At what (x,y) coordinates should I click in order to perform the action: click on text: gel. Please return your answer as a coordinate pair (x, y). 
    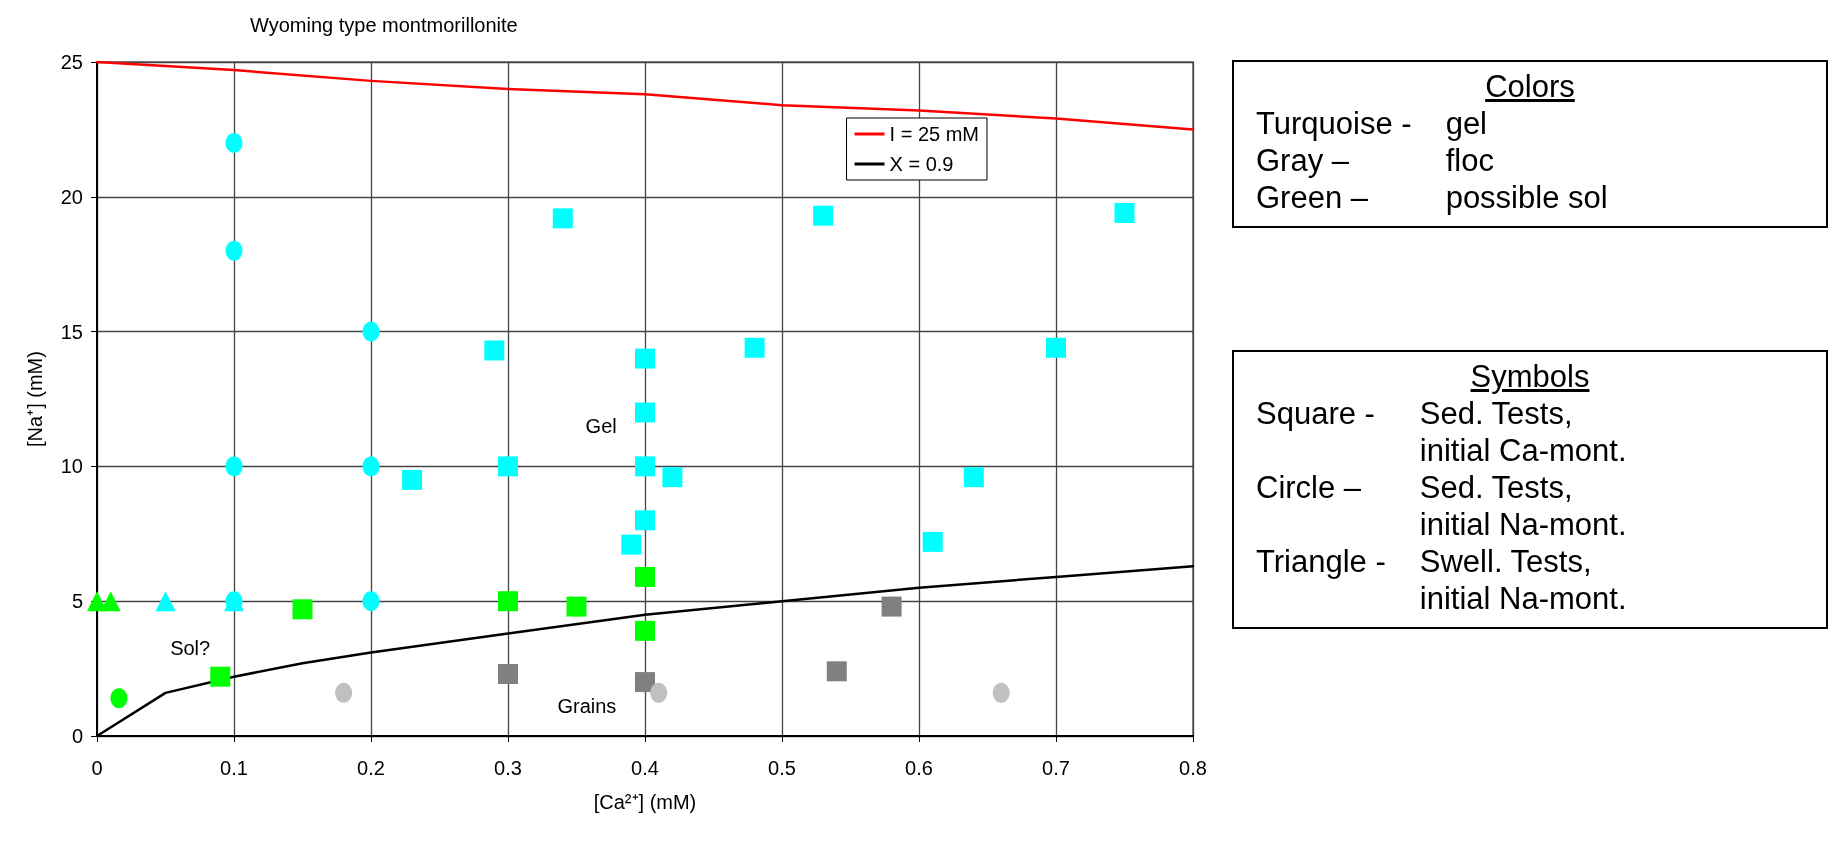
    Looking at the image, I should click on (1466, 123).